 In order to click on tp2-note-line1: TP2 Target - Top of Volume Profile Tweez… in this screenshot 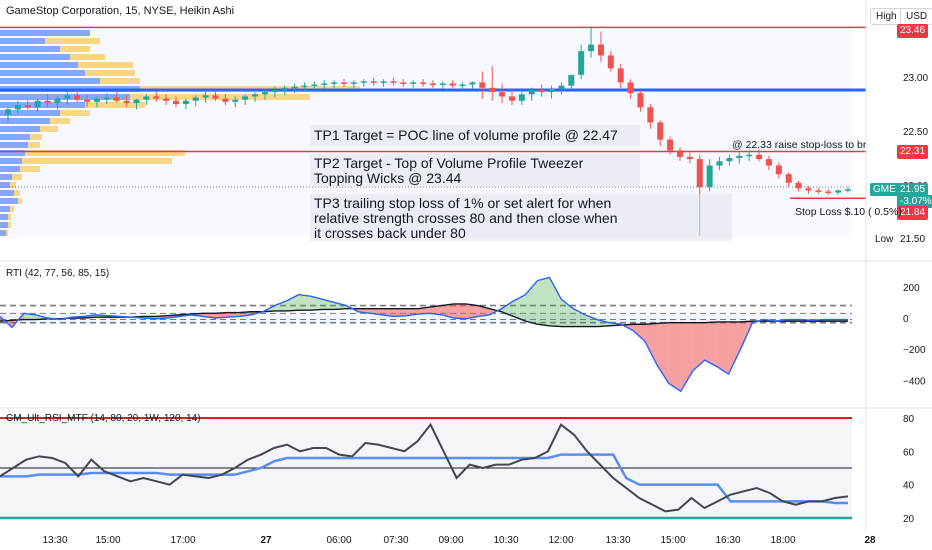, I will do `click(449, 163)`.